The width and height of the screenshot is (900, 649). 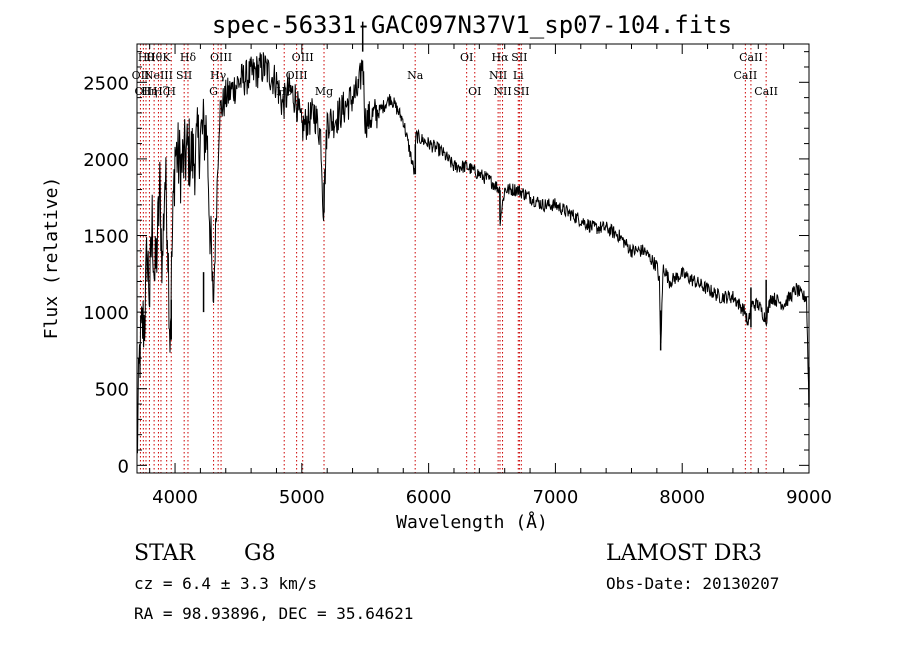 I want to click on survey-name: LAMOST DR3, so click(x=684, y=553).